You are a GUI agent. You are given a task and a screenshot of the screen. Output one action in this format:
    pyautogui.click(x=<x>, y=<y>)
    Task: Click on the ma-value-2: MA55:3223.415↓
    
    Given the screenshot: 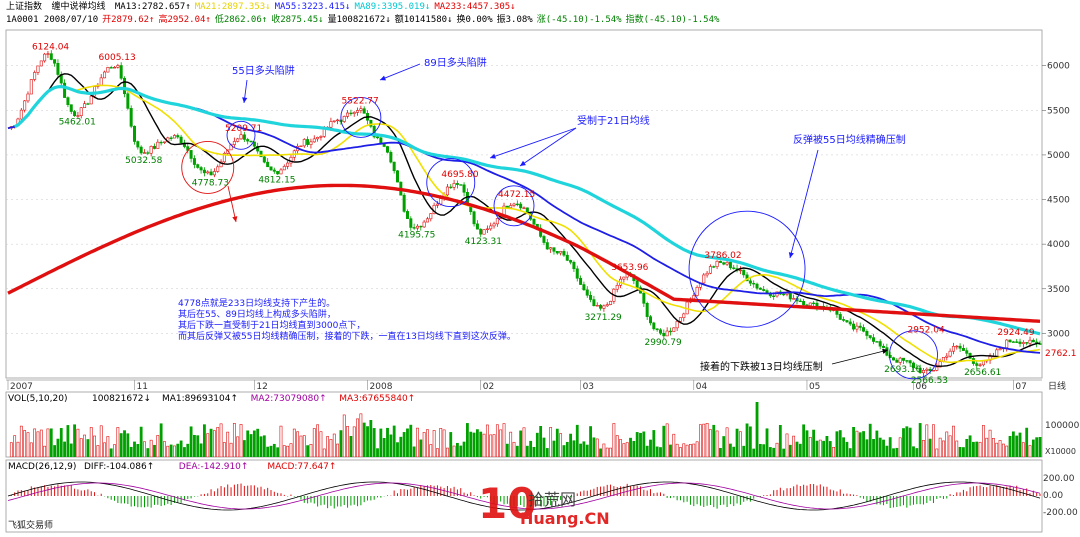 What is the action you would take?
    pyautogui.click(x=312, y=7)
    